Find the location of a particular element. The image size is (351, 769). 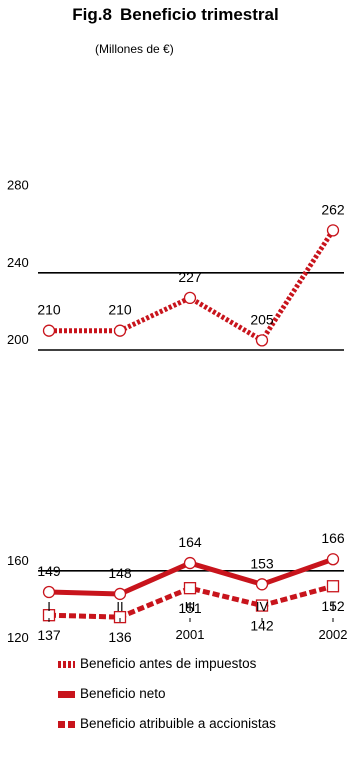

data-label: 164 is located at coordinates (190, 542).